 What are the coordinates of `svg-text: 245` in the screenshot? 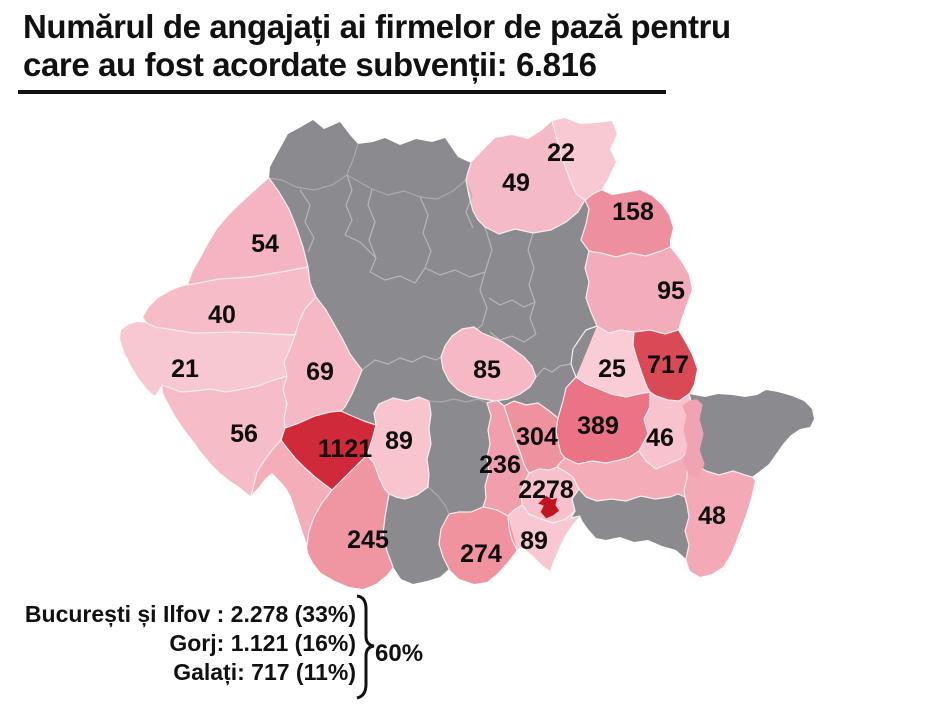 It's located at (368, 540).